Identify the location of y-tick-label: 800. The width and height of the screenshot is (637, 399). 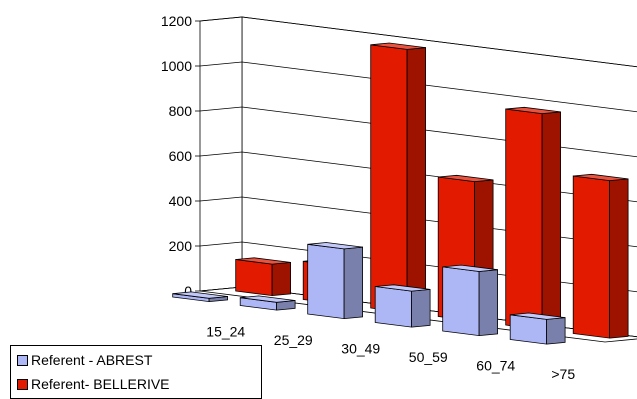
(181, 111).